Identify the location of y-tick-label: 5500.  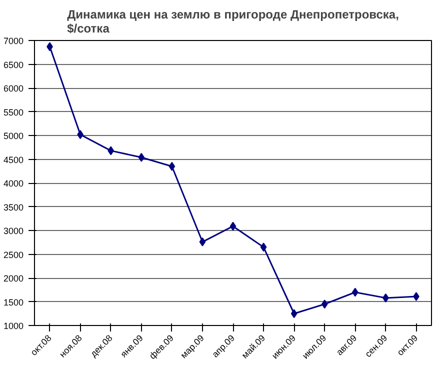
(13, 112).